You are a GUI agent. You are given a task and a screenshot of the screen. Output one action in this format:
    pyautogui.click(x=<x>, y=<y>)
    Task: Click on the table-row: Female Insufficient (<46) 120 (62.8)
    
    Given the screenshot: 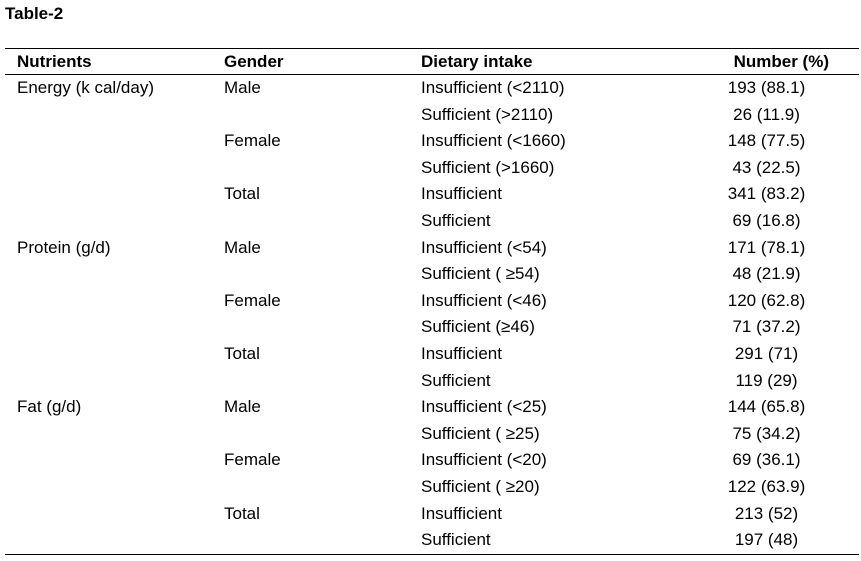 What is the action you would take?
    pyautogui.click(x=432, y=301)
    